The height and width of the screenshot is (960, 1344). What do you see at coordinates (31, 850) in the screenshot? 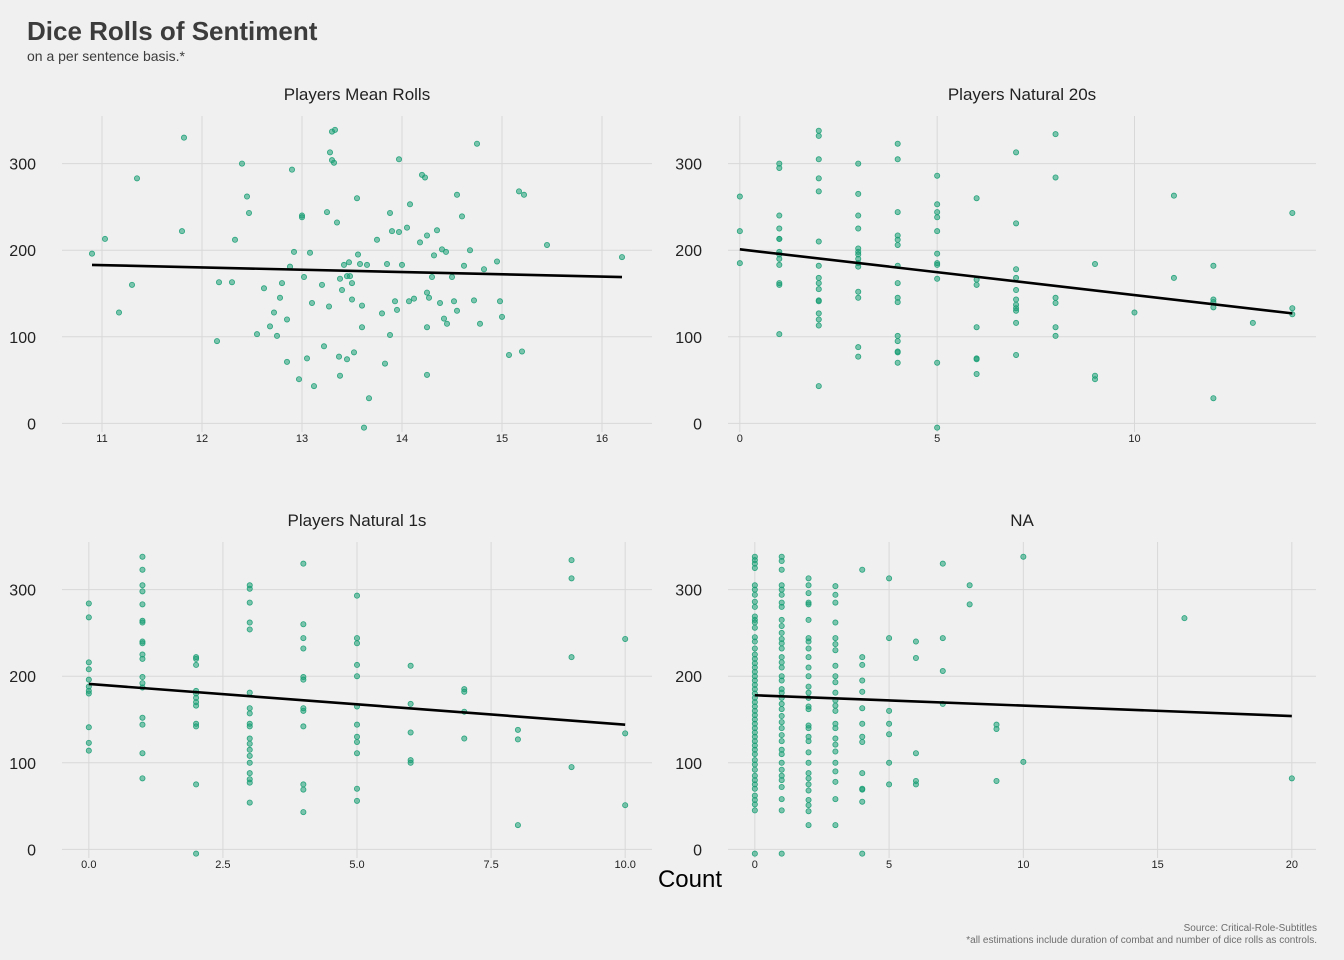
I see `y-tick-label: 0` at bounding box center [31, 850].